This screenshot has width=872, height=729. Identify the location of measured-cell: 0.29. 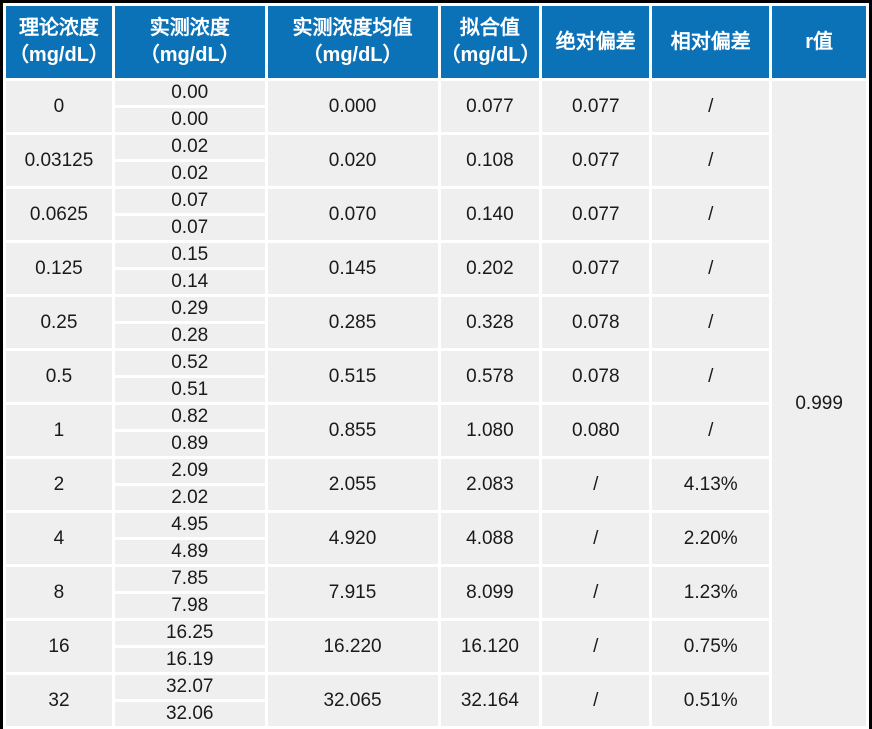
(189, 309).